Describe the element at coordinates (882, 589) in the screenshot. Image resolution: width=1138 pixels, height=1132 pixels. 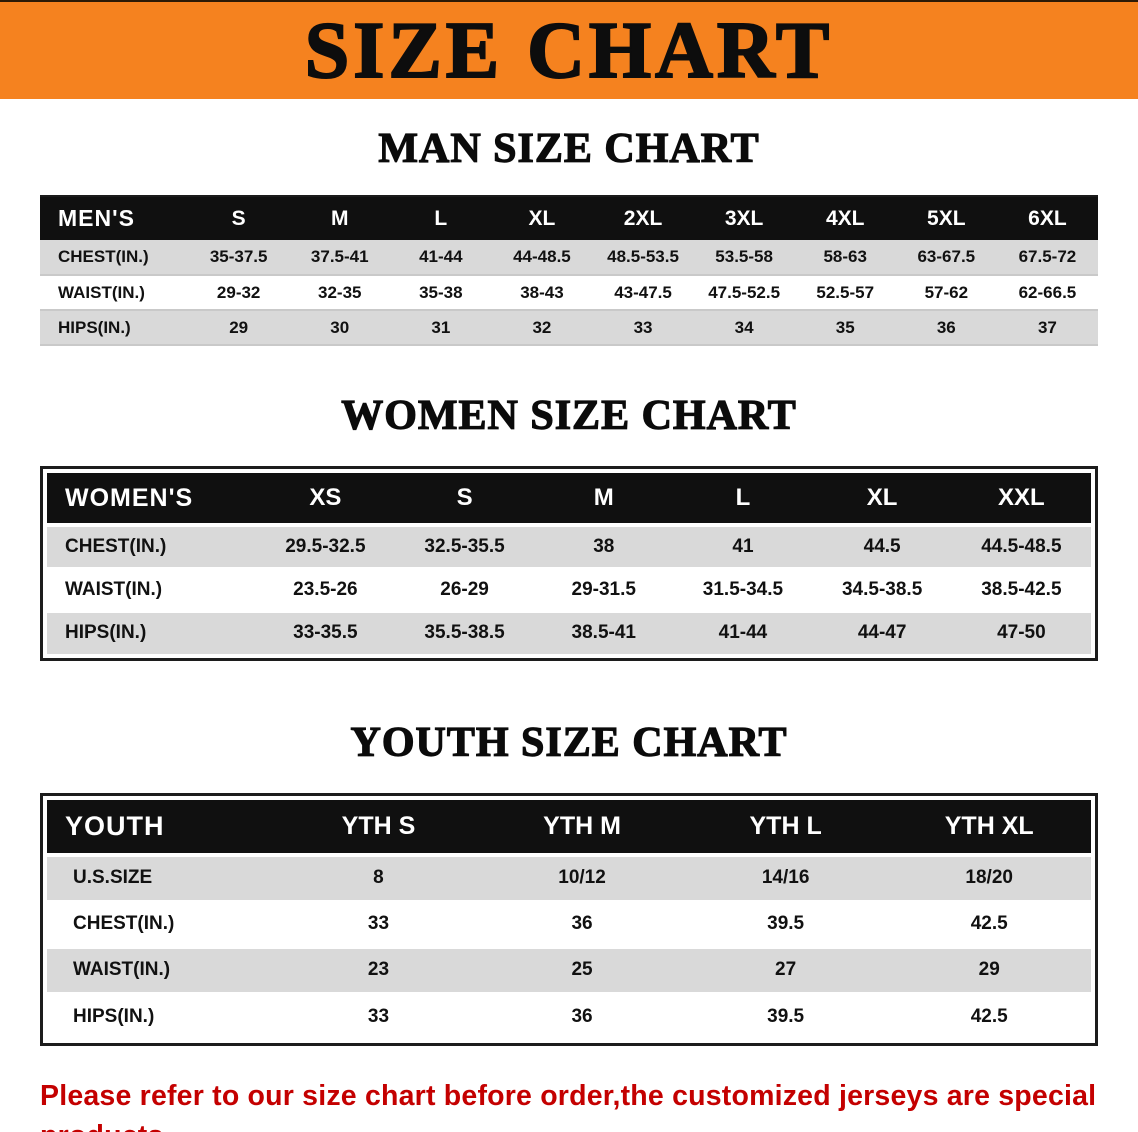
I see `measurement-cell: 34.5-38.5` at that location.